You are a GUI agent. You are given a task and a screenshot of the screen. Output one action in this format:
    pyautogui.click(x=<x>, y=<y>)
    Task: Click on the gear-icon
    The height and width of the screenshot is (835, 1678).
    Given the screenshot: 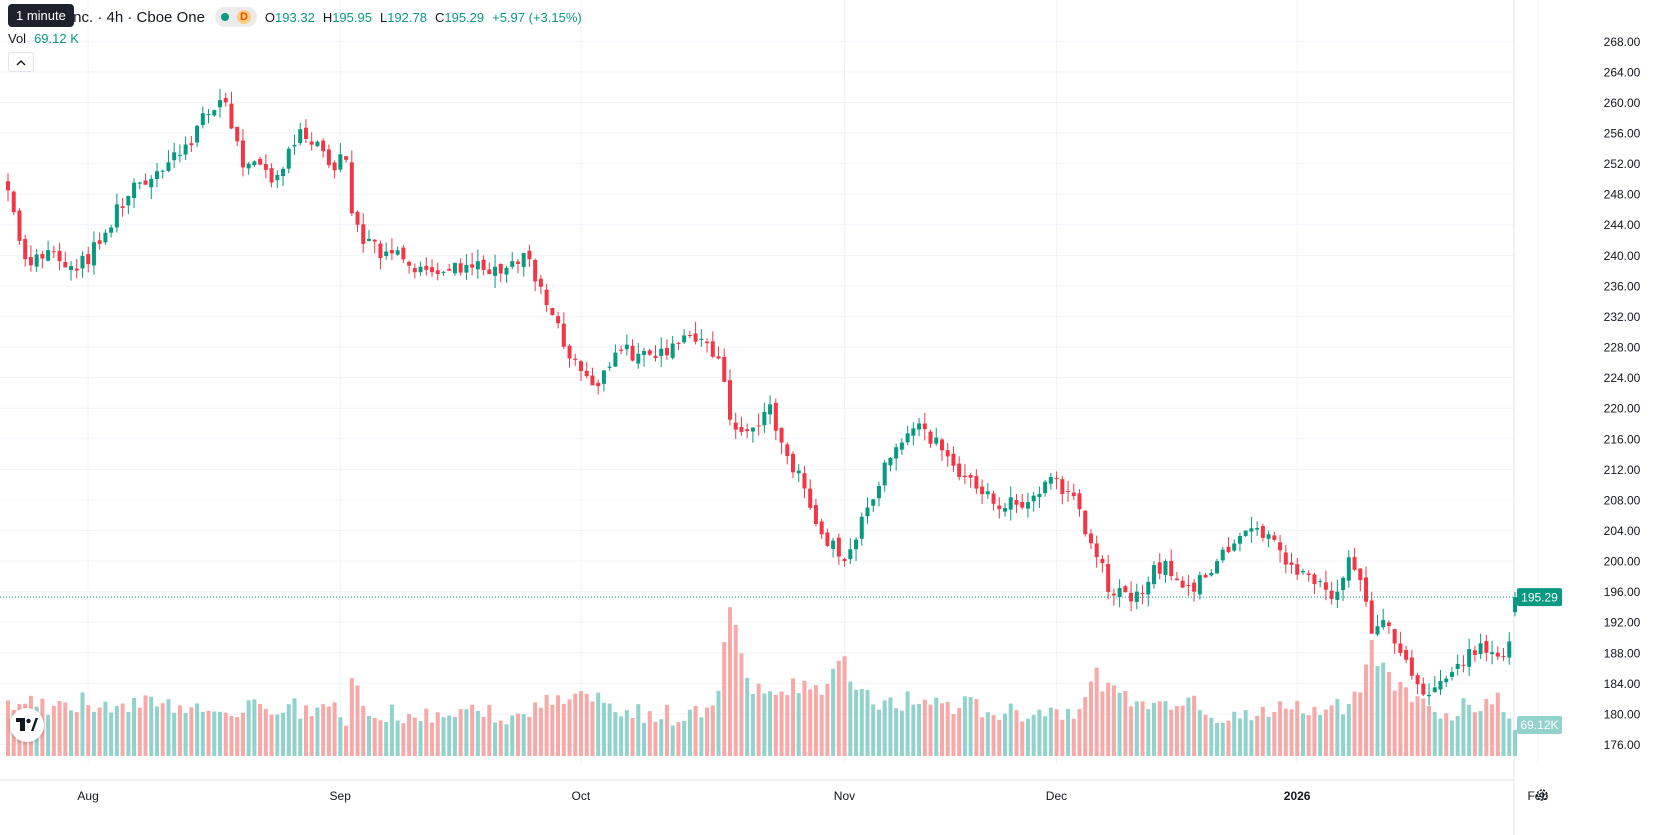 What is the action you would take?
    pyautogui.click(x=1542, y=797)
    